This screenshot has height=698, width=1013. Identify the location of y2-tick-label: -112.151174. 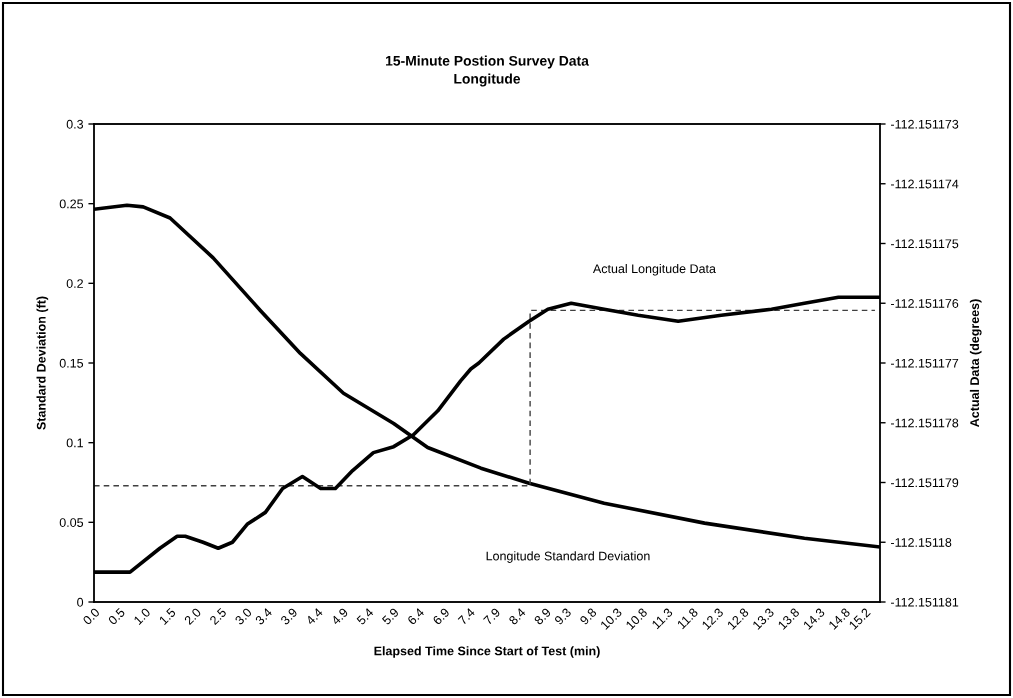
(924, 184).